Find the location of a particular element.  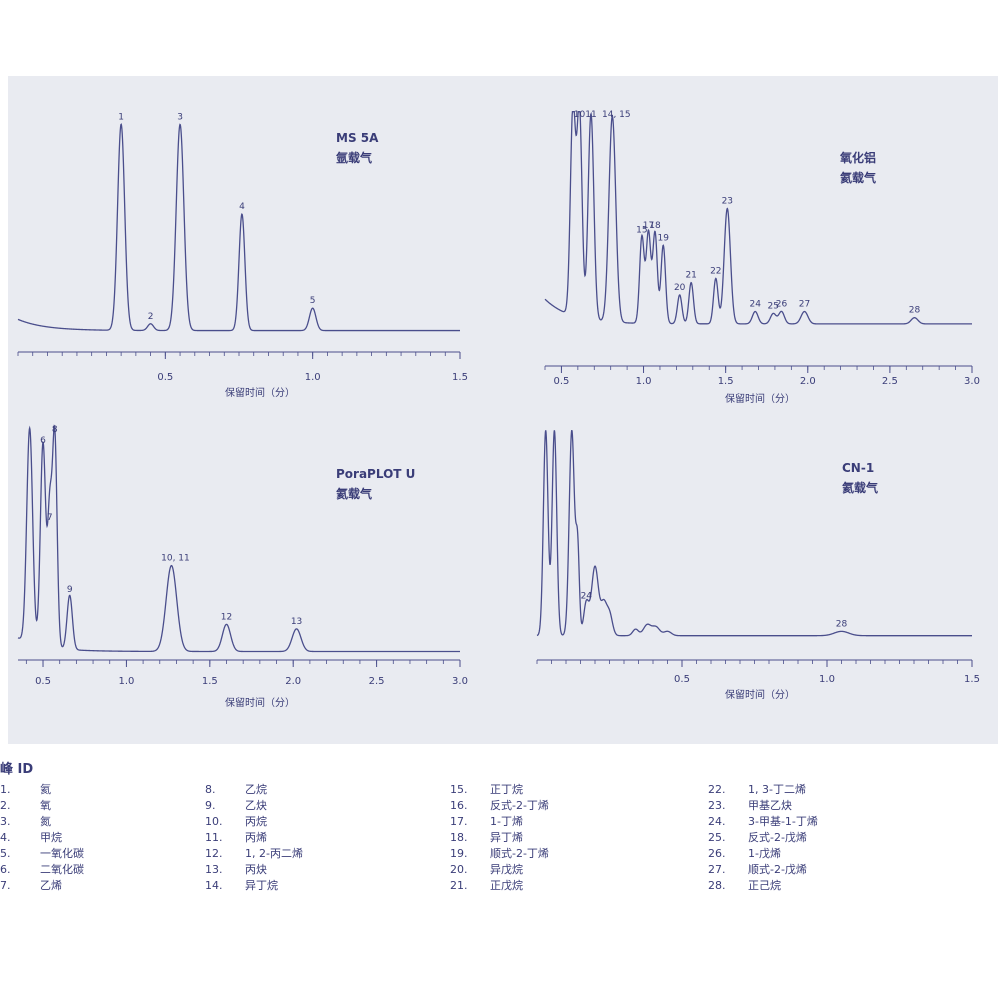

legend-item: 5. 一氧化碳 is located at coordinates (120, 854).